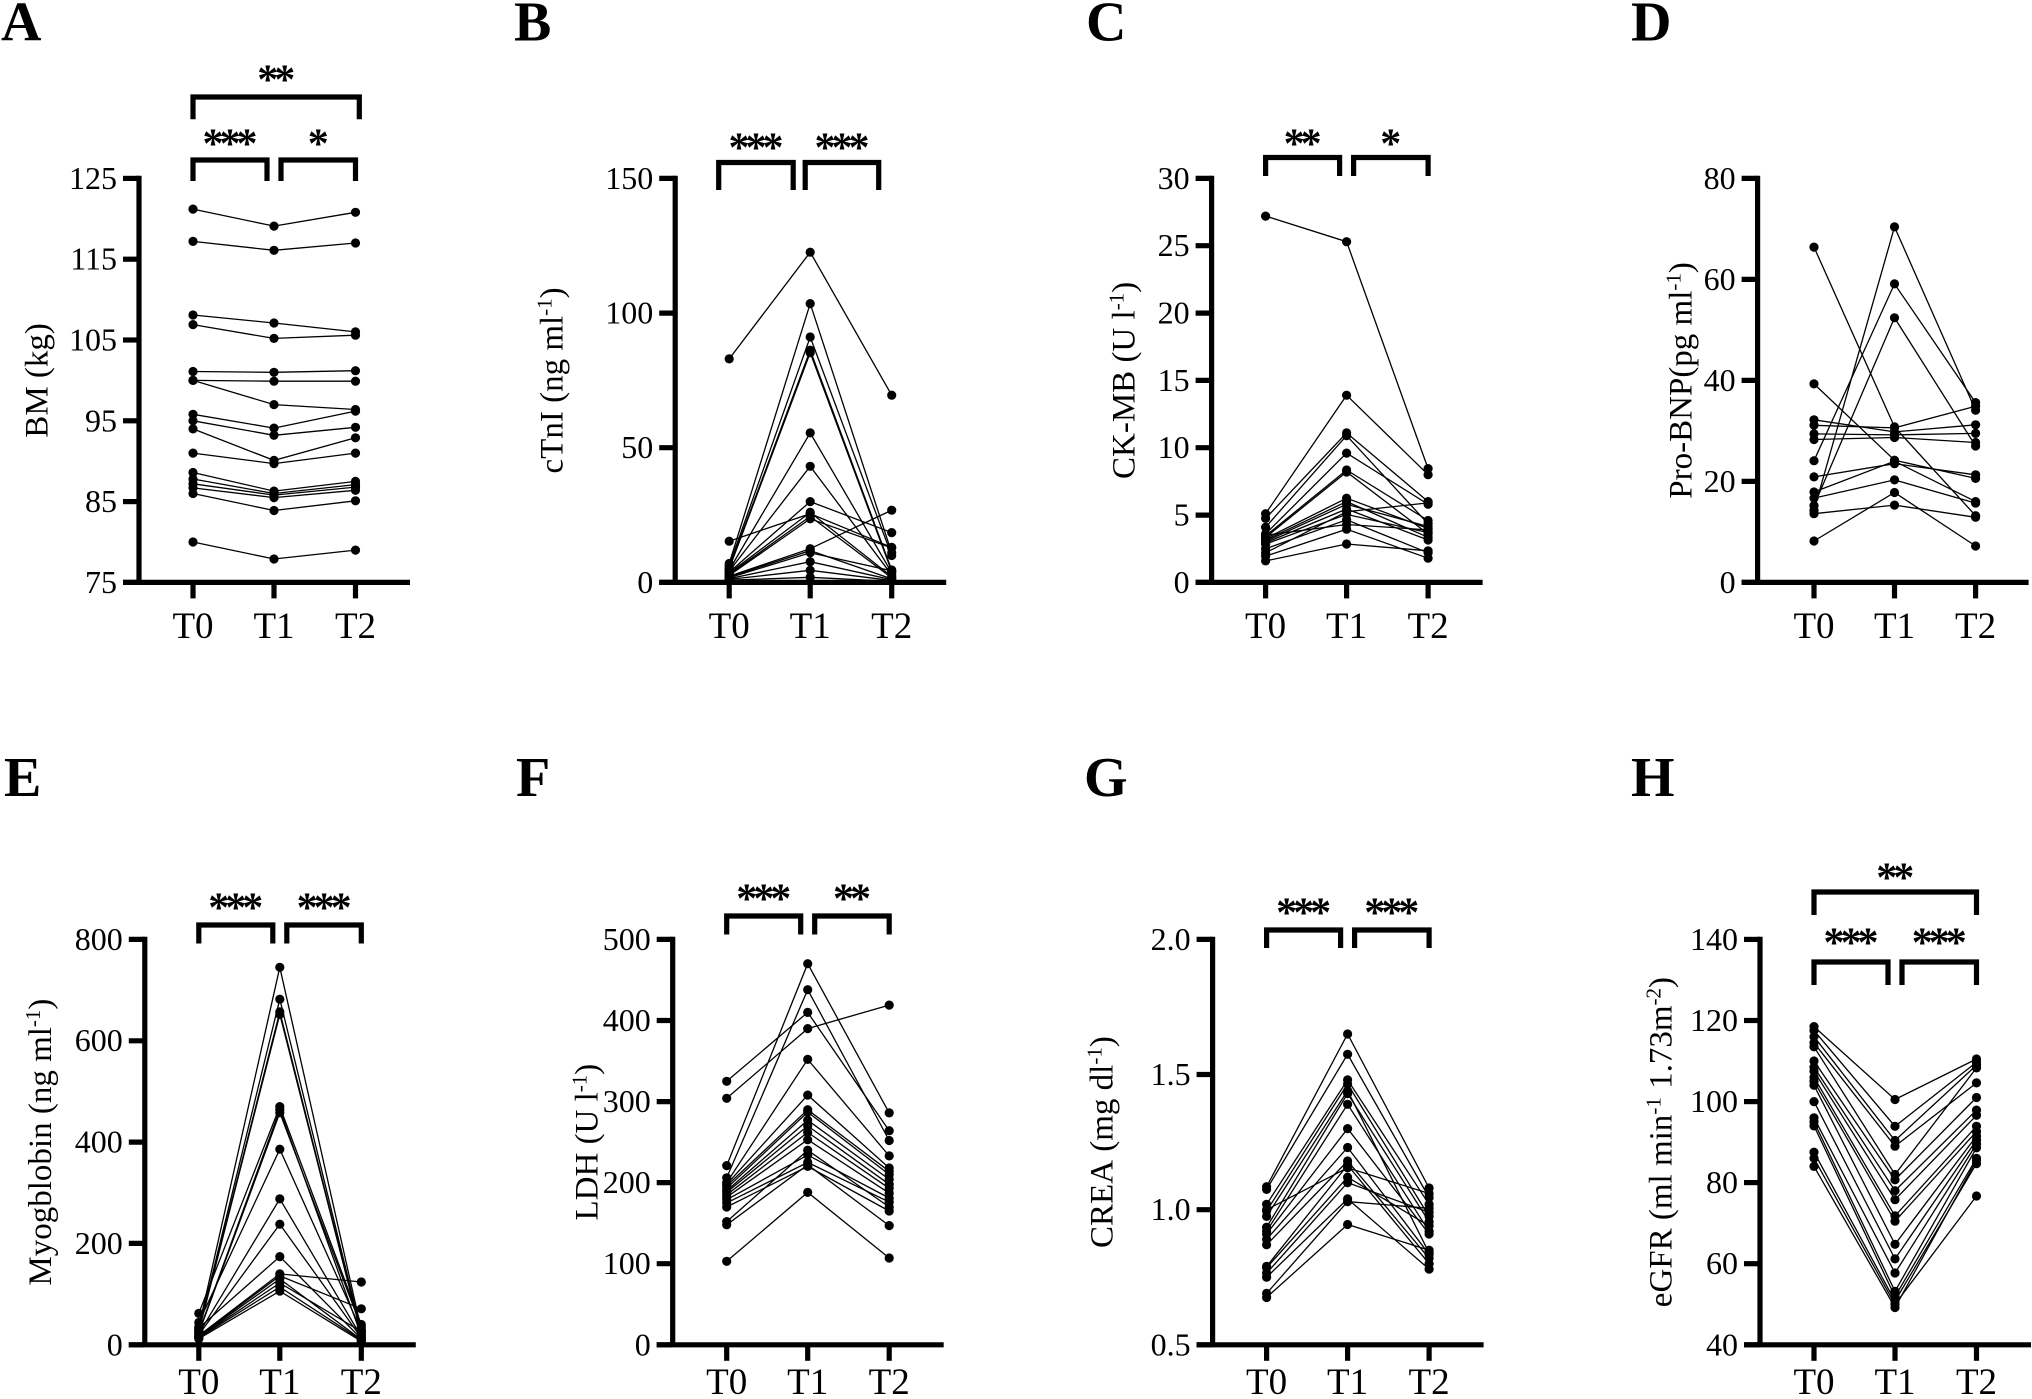  What do you see at coordinates (101, 582) in the screenshot?
I see `svg-text: 75` at bounding box center [101, 582].